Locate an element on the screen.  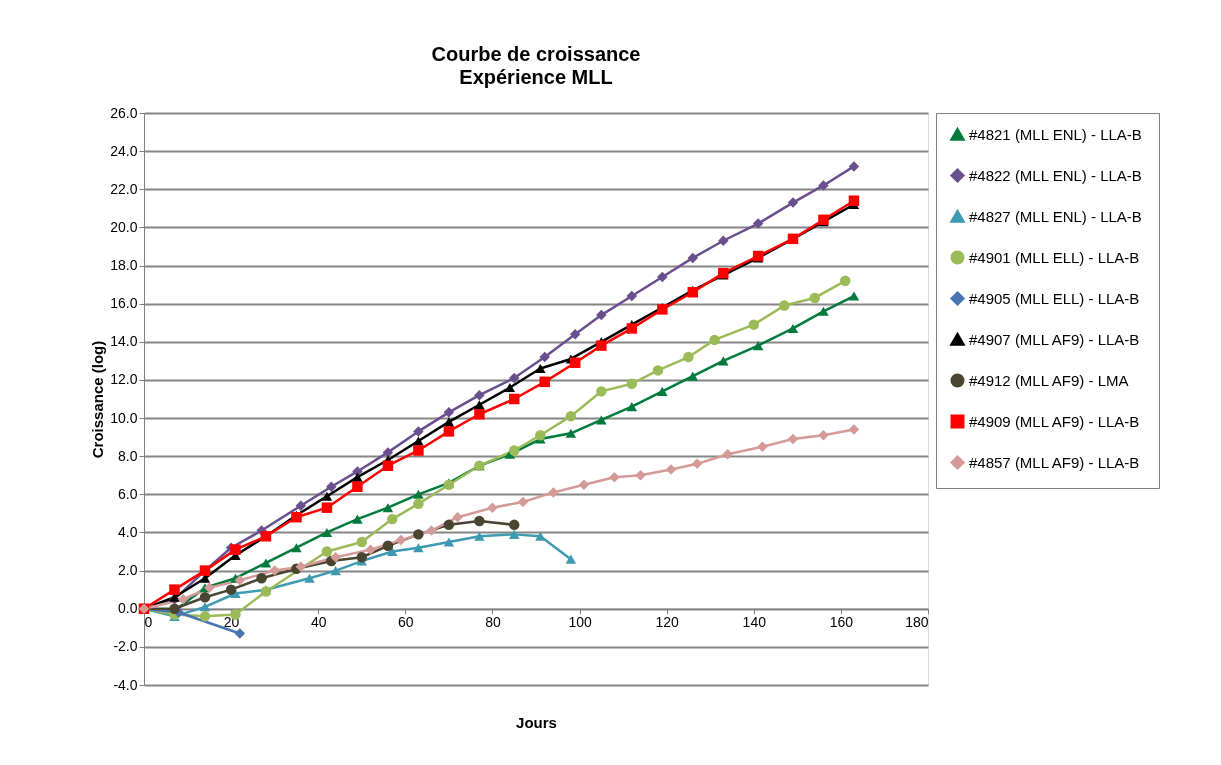
y-tick-label: 6.0 is located at coordinates (128, 493).